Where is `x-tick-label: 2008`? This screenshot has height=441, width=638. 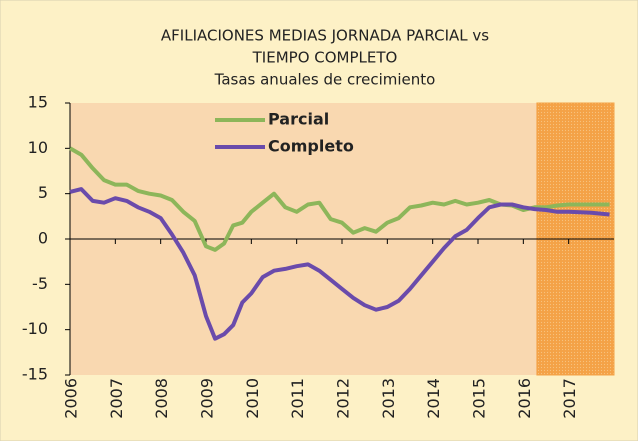
x-tick-label: 2008 is located at coordinates (161, 398).